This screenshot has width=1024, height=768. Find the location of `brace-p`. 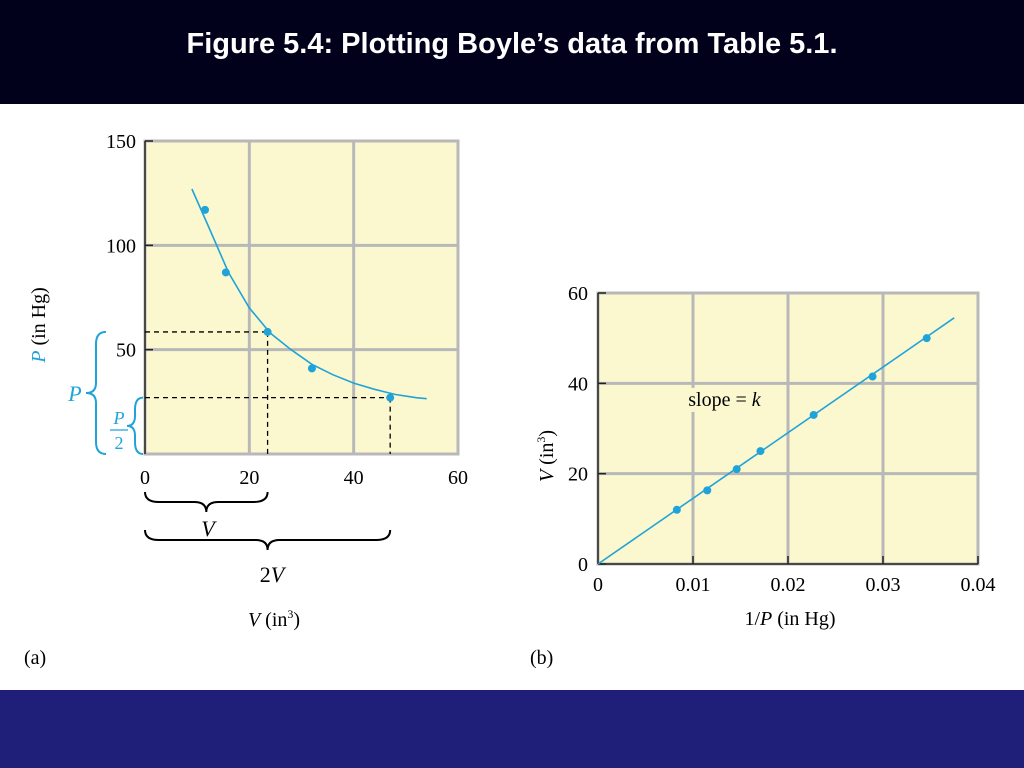

brace-p is located at coordinates (96, 392).